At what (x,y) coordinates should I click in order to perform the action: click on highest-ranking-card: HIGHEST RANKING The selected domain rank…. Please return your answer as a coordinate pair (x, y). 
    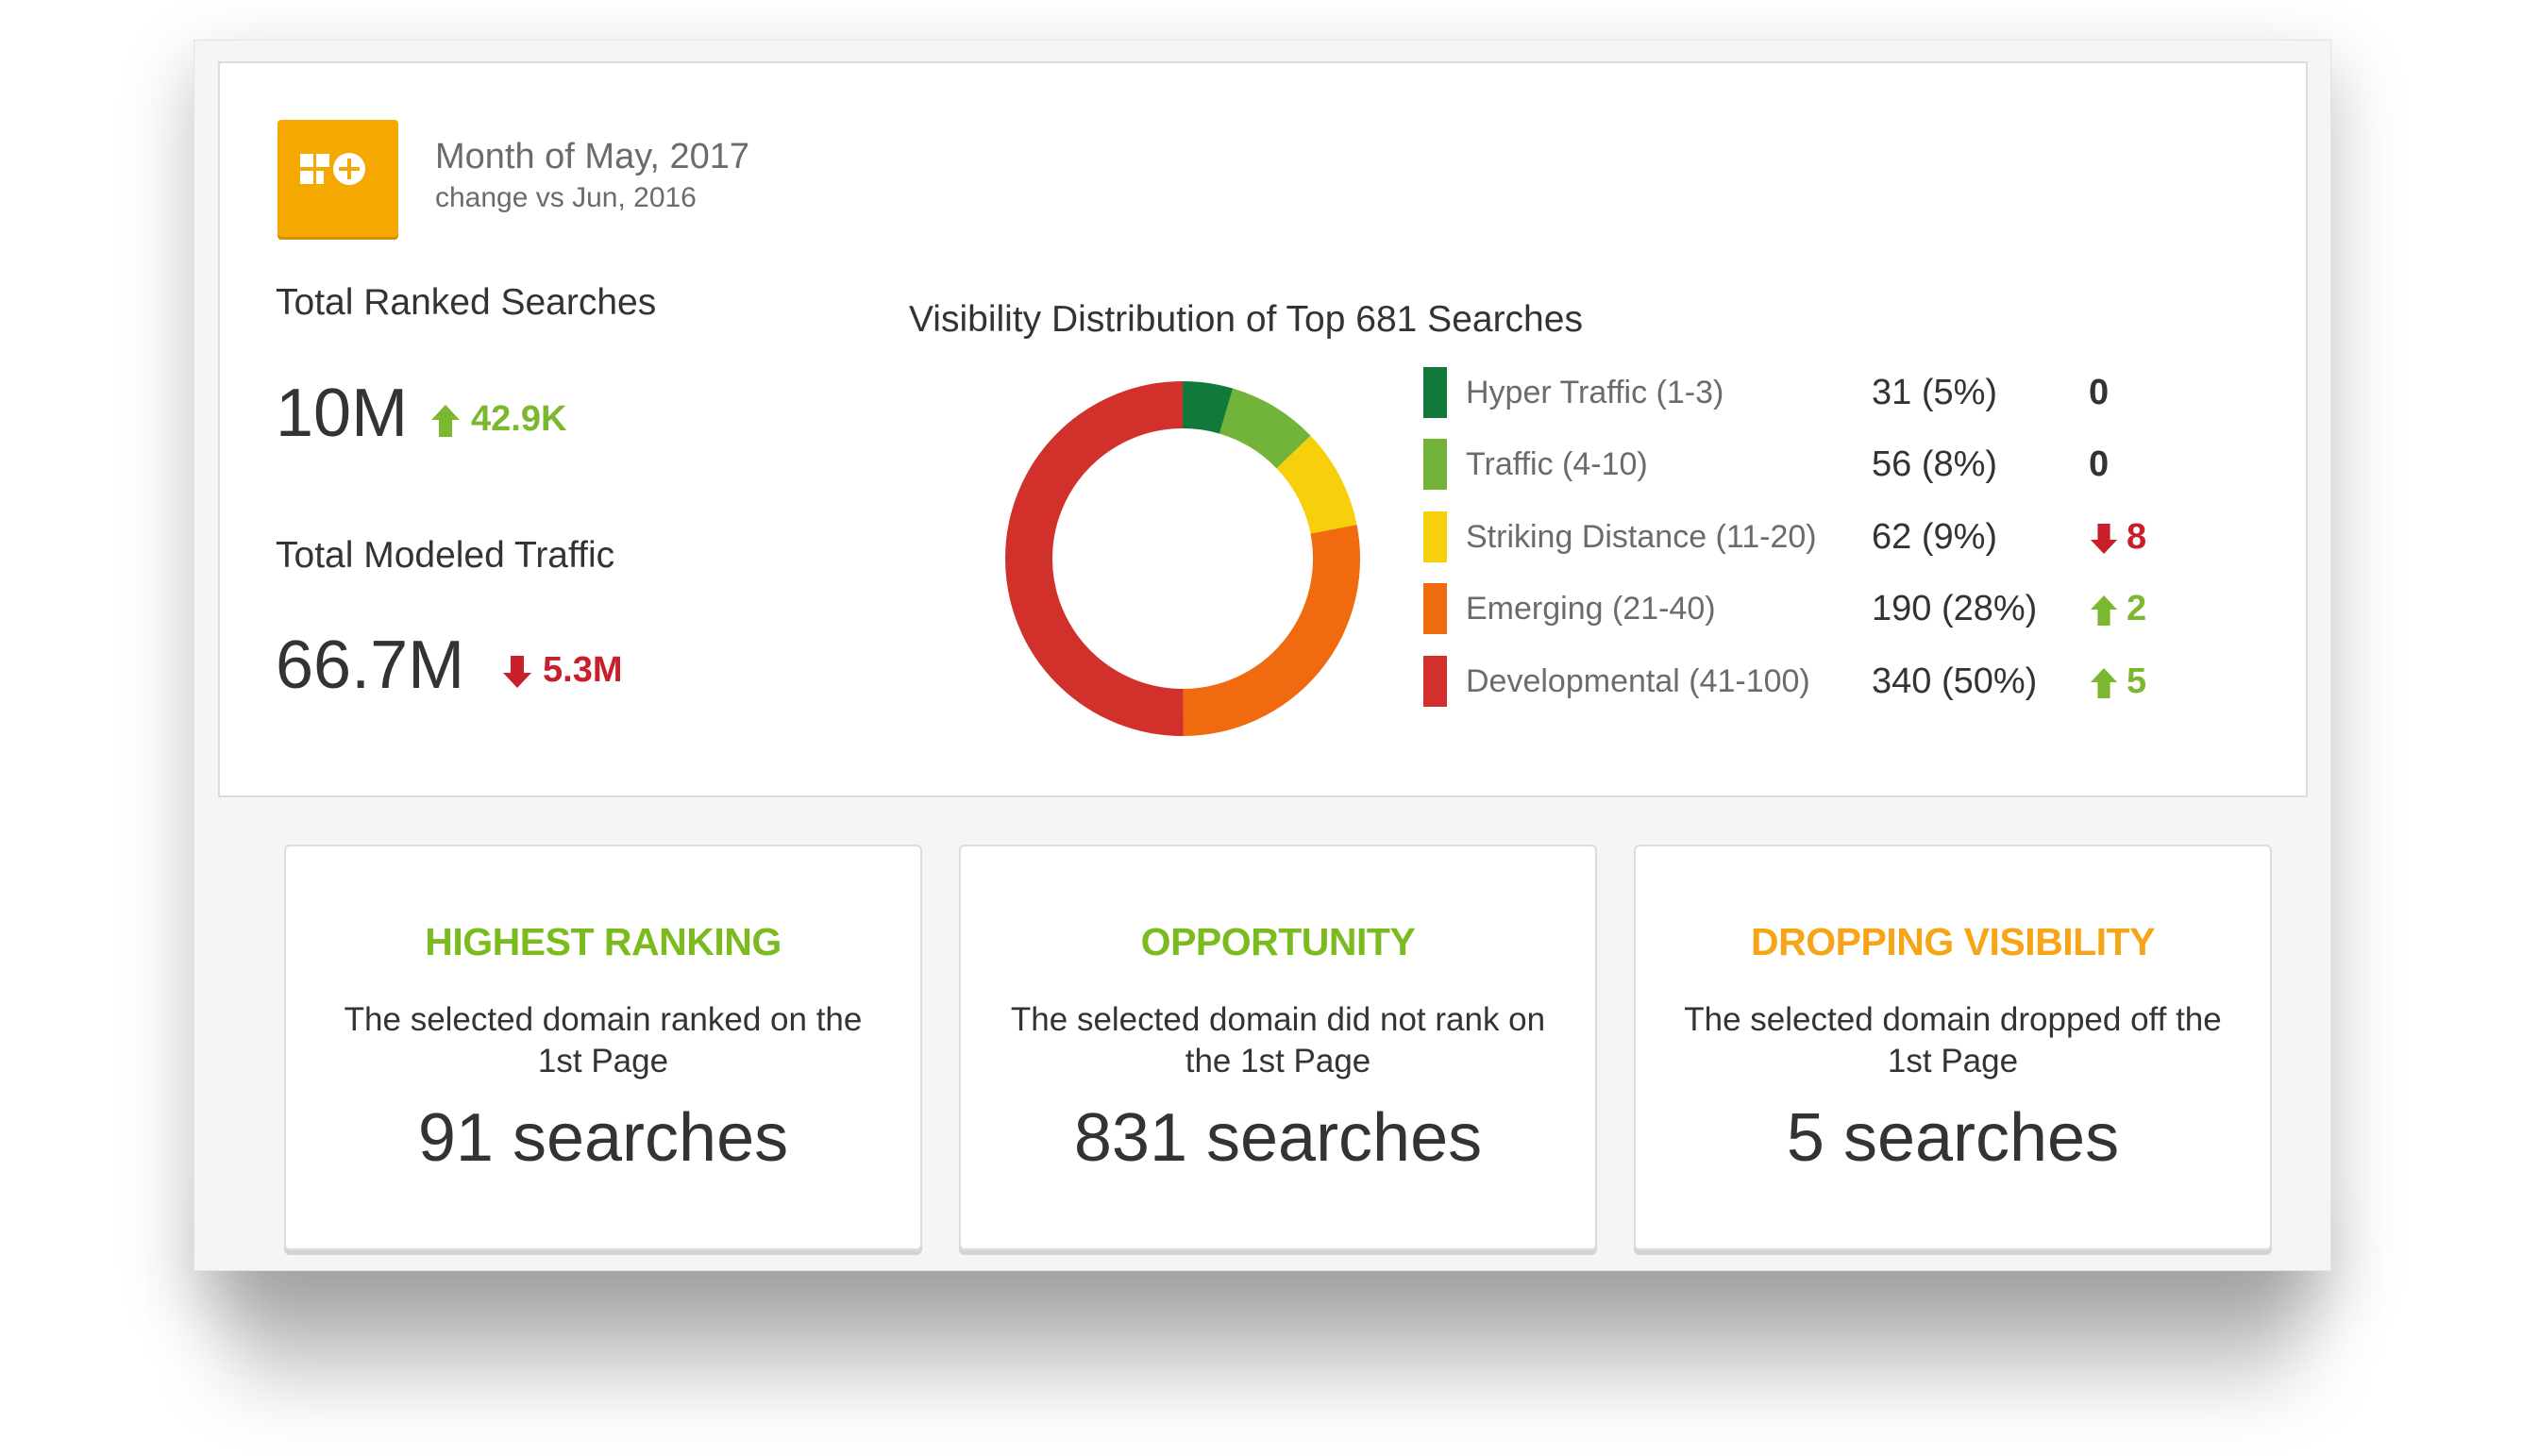
    Looking at the image, I should click on (603, 1047).